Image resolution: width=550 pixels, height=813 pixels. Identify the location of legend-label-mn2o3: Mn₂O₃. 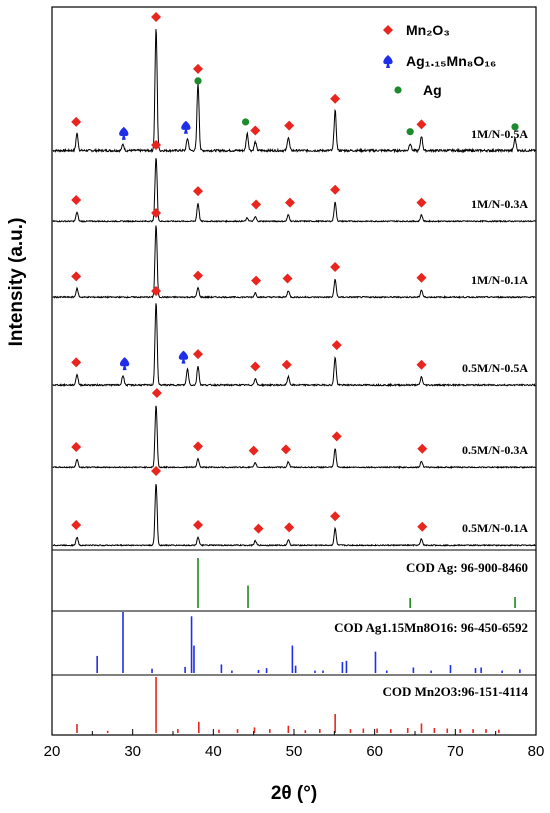
(428, 30).